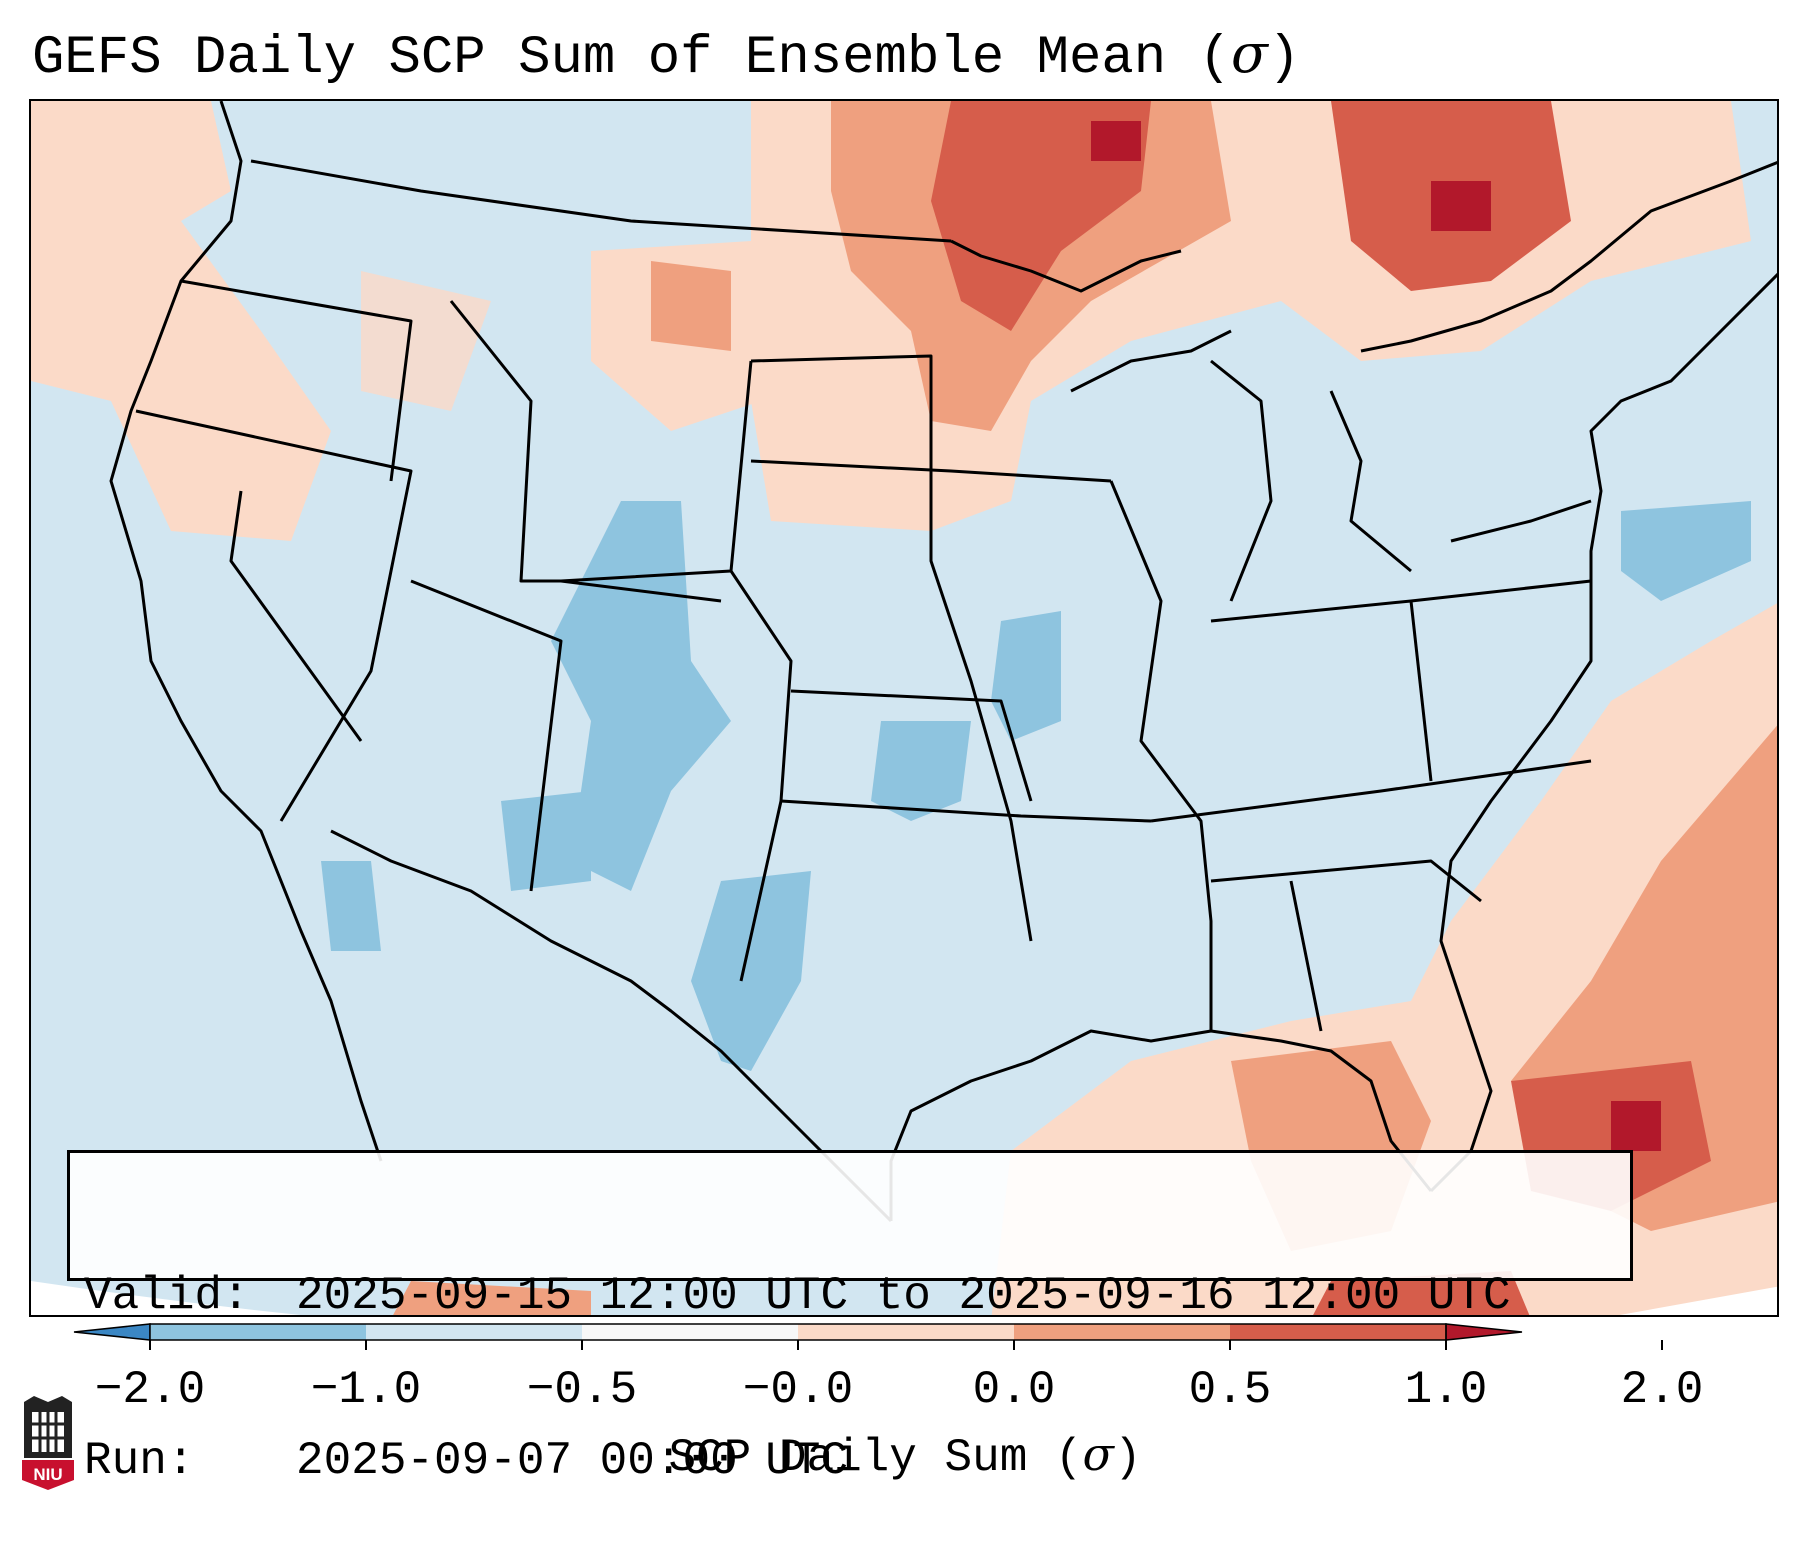 The image size is (1803, 1544). I want to click on title-close: ), so click(1284, 58).